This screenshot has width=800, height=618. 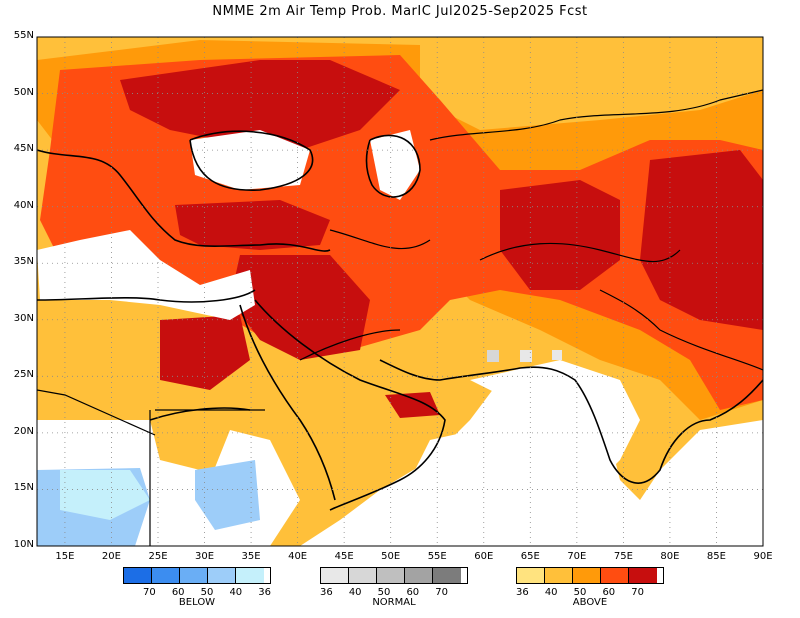 I want to click on lon-label: 25E, so click(x=158, y=556).